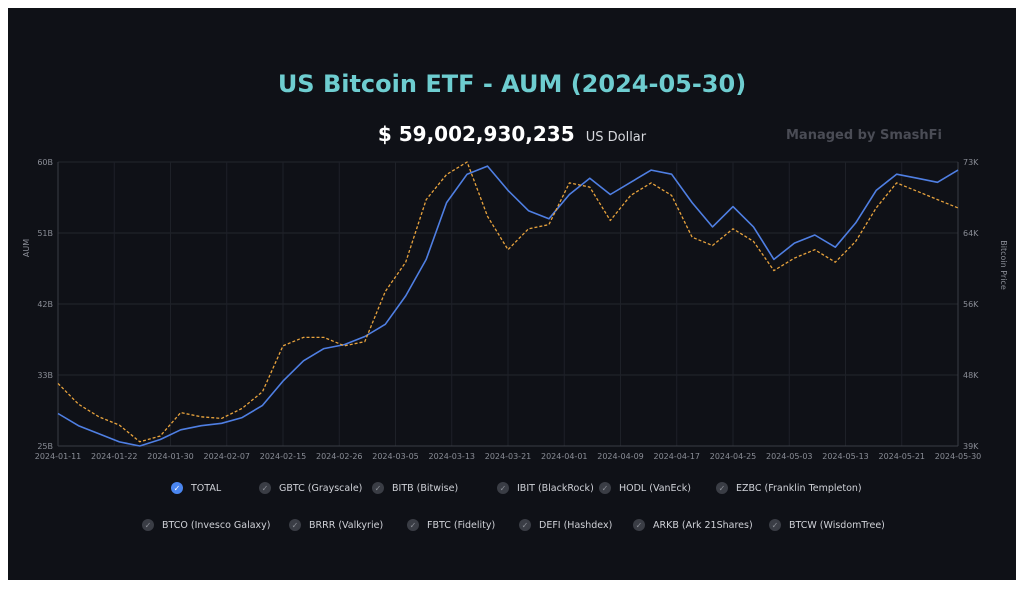 This screenshot has width=1024, height=591. I want to click on aum-value: $ 59,002,930,235, so click(476, 134).